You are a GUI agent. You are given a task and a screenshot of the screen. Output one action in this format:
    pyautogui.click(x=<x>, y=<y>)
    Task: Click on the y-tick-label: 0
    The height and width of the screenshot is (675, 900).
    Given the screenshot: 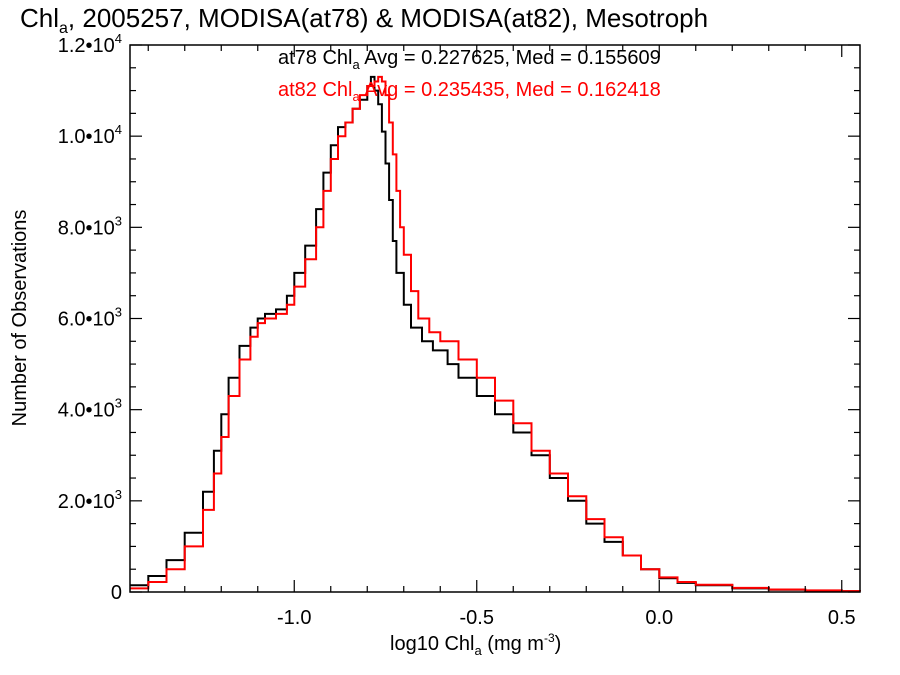 What is the action you would take?
    pyautogui.click(x=116, y=593)
    